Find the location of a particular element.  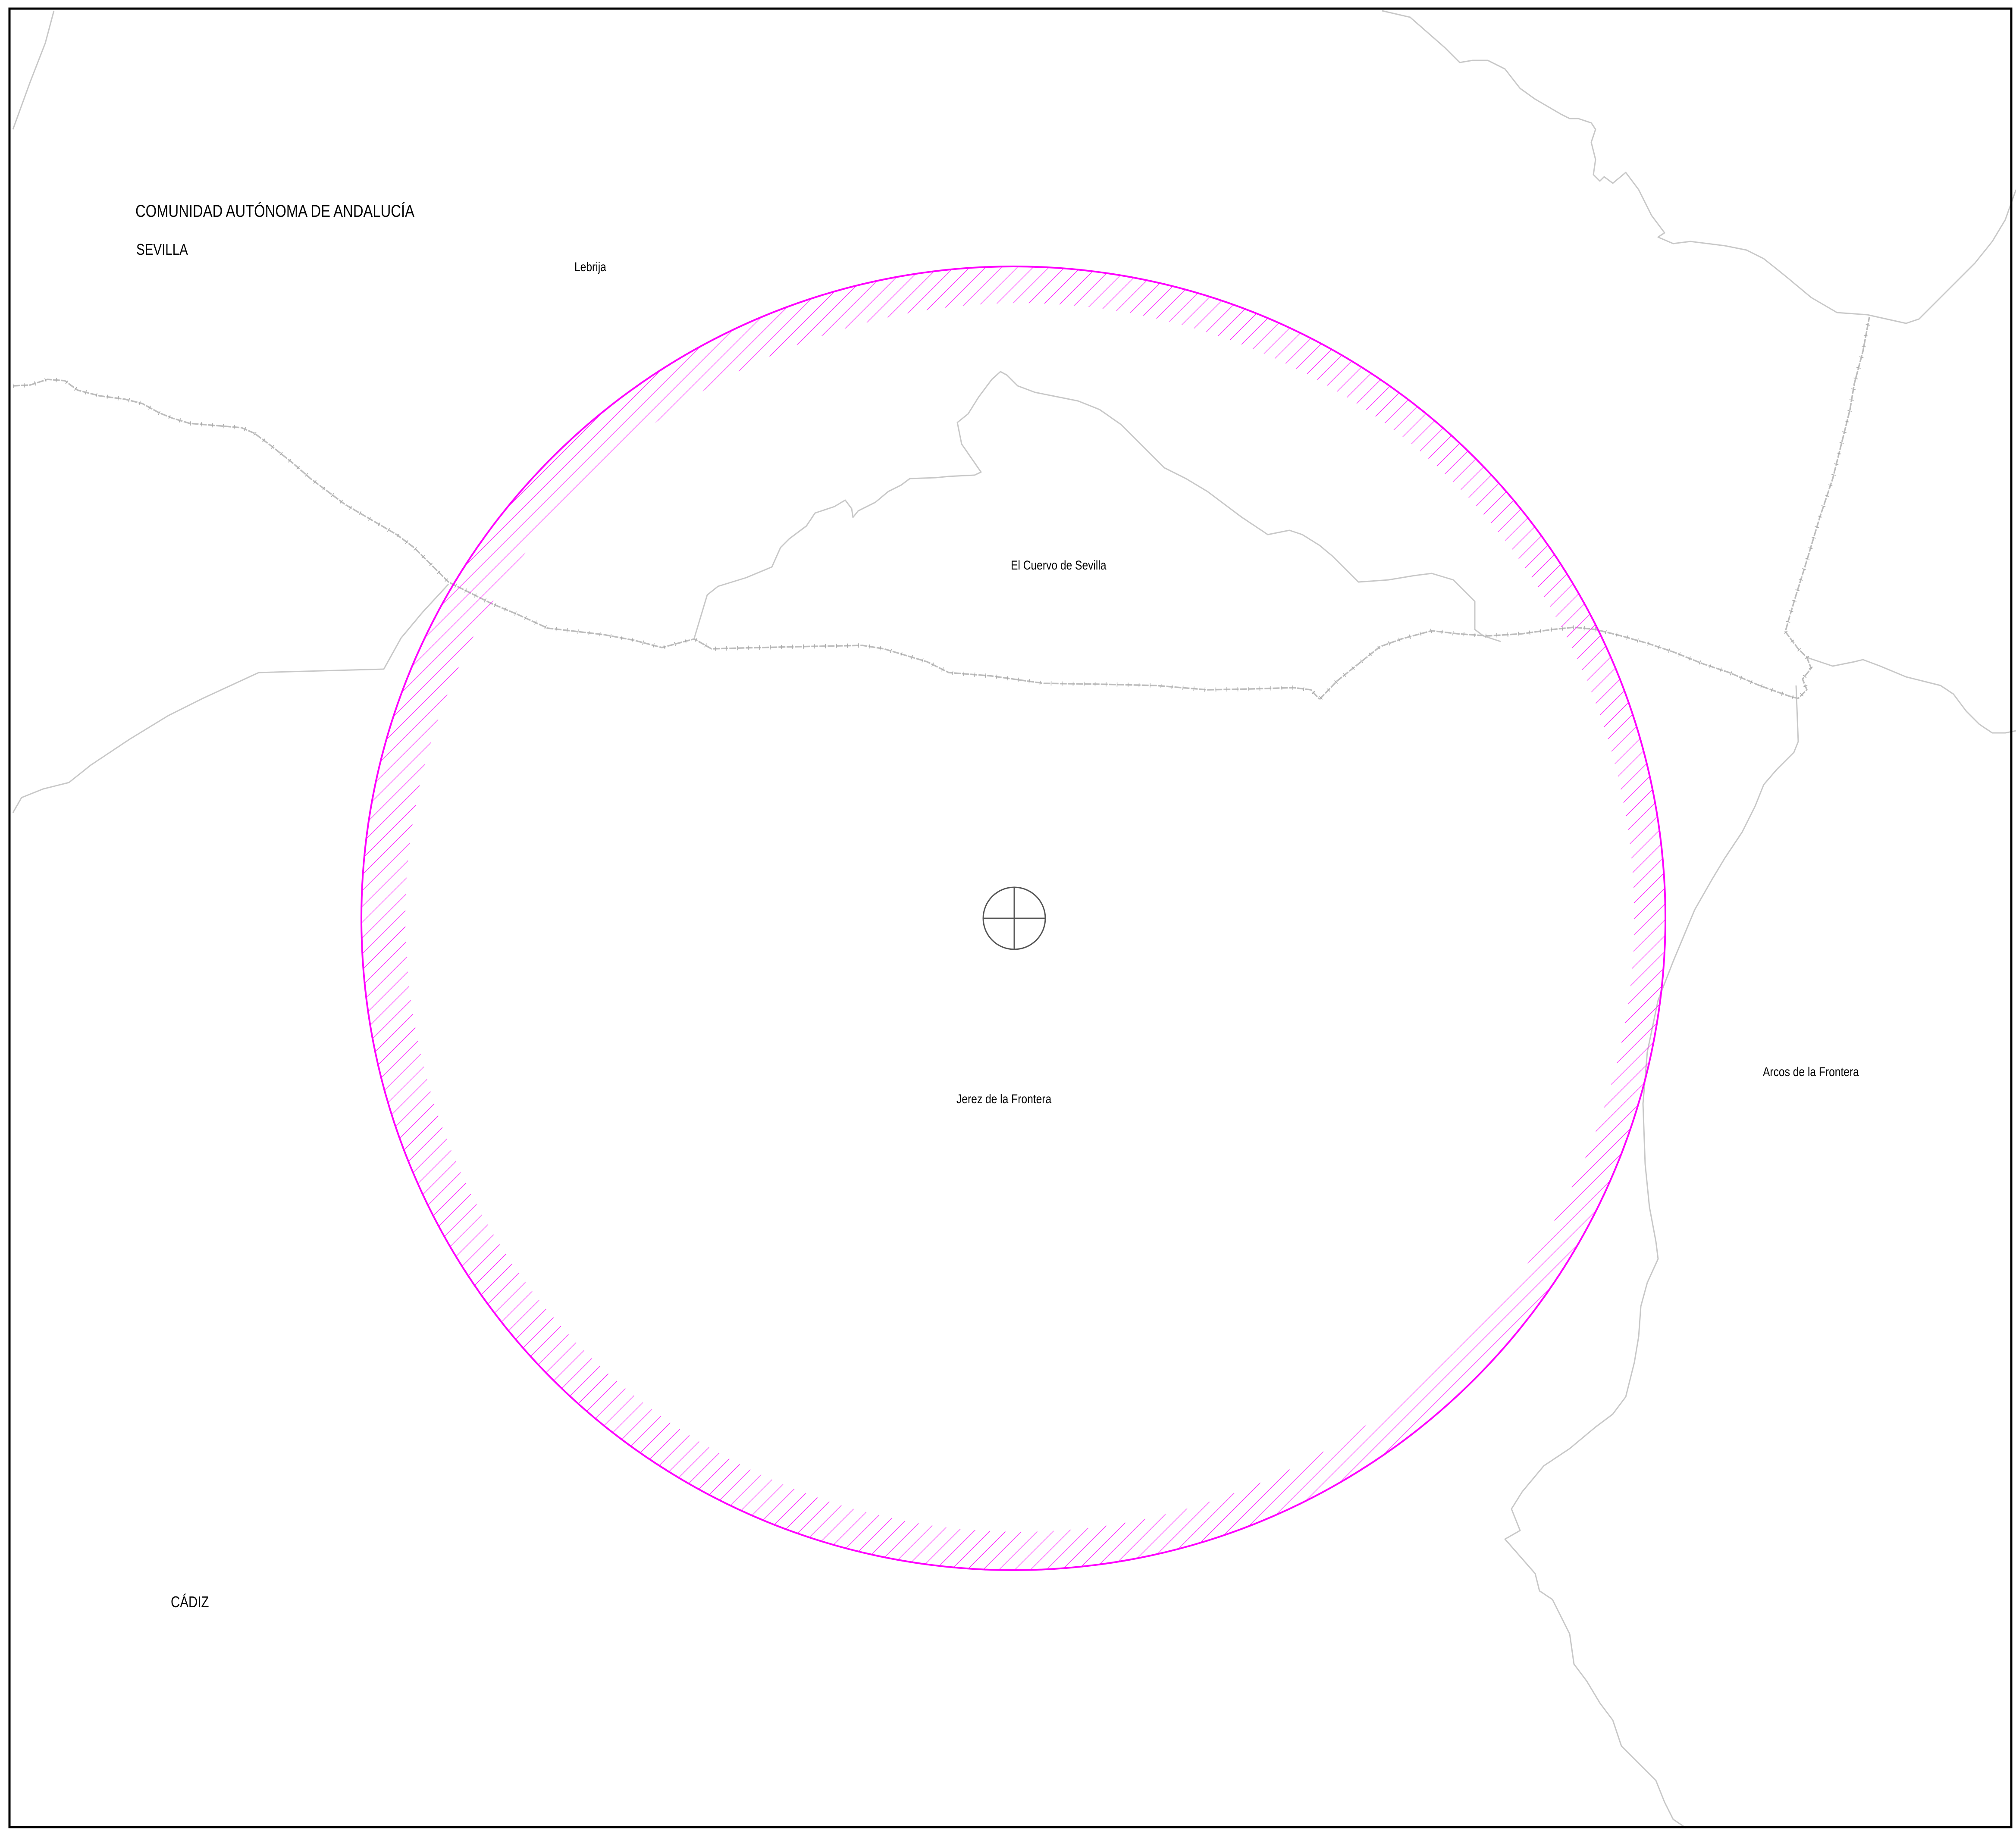

crosshair-circle-icon is located at coordinates (1014, 918).